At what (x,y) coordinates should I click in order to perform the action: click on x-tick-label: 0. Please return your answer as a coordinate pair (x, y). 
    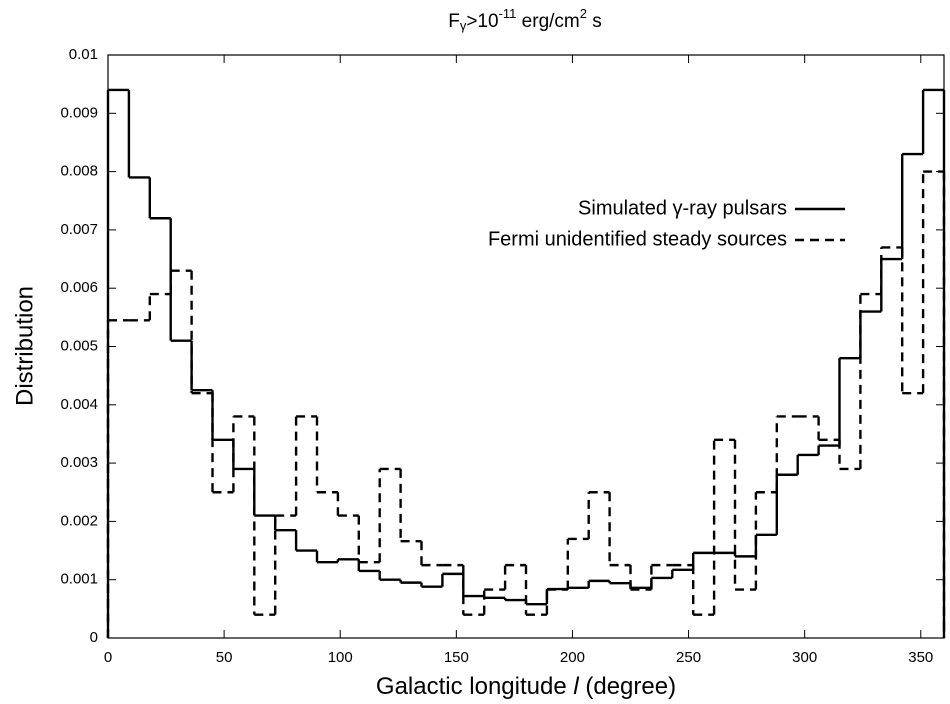
    Looking at the image, I should click on (108, 657).